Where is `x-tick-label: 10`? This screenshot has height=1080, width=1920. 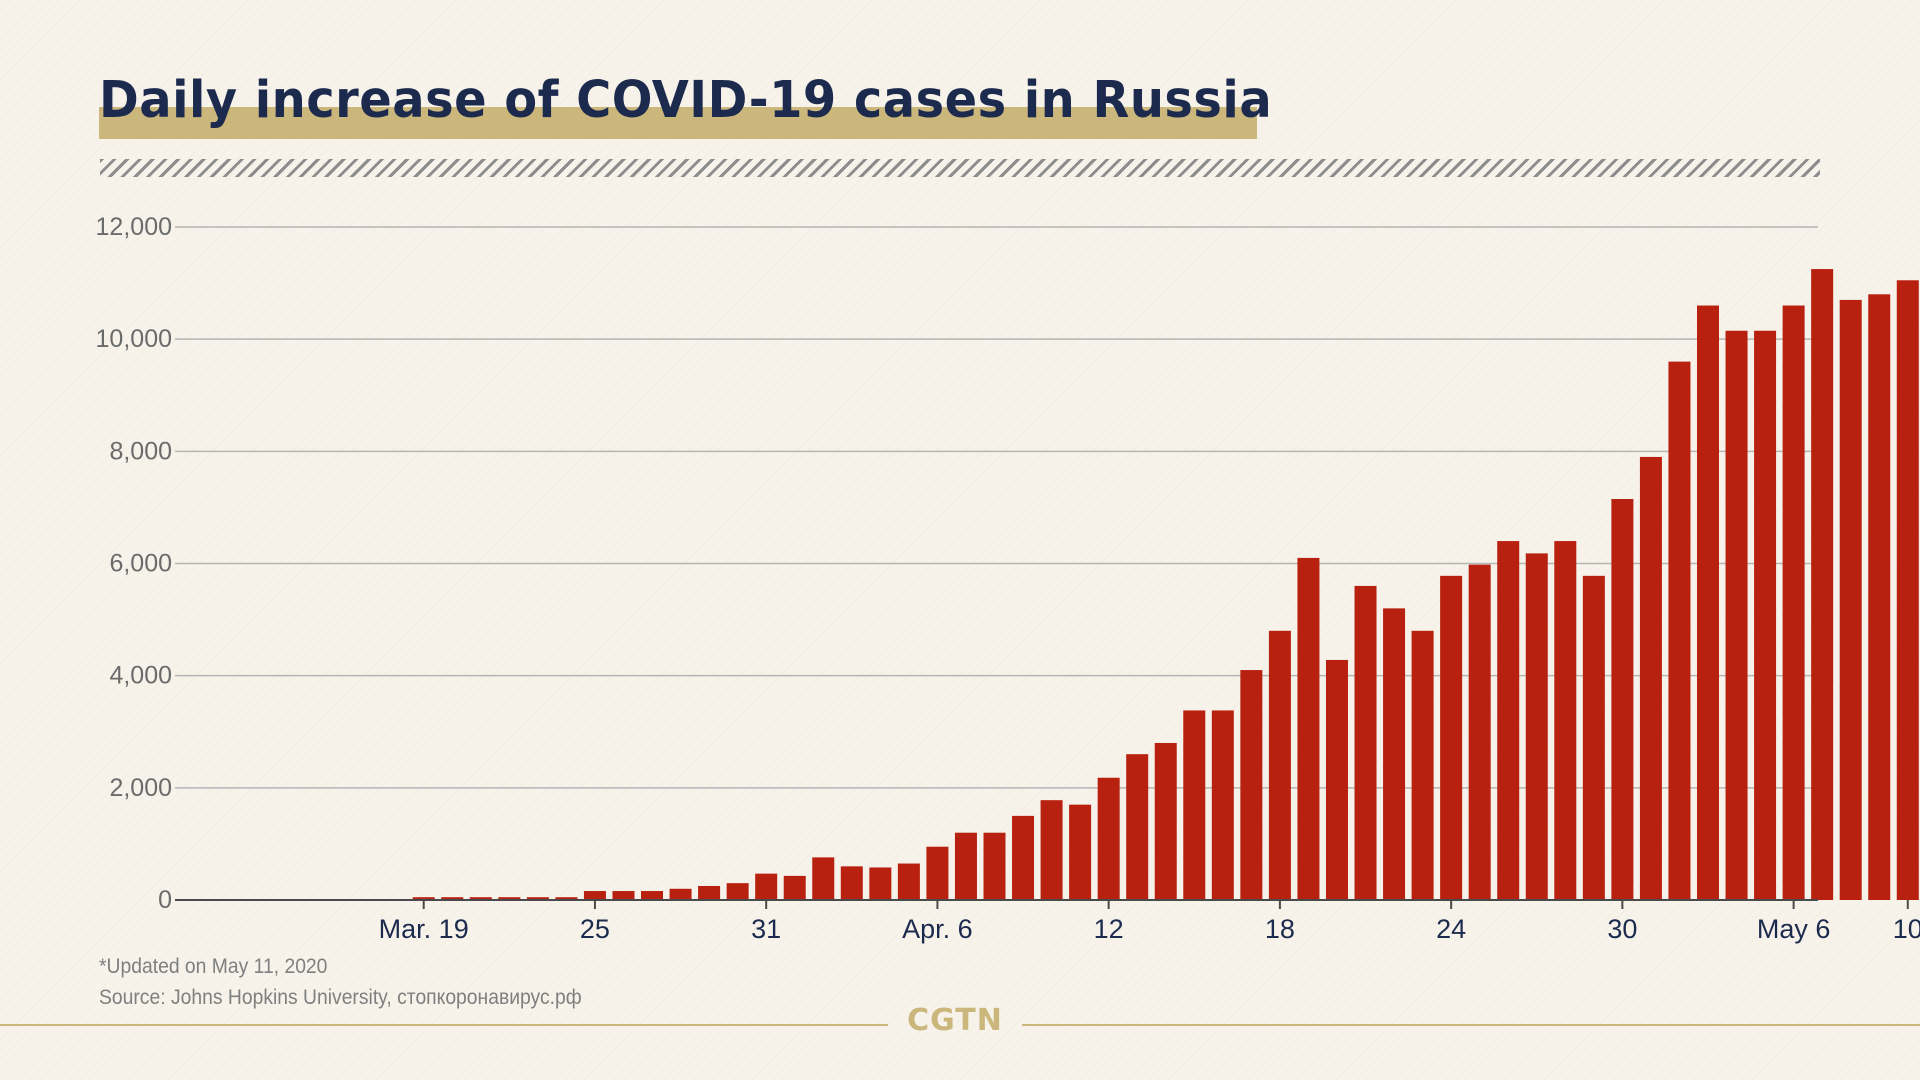 x-tick-label: 10 is located at coordinates (1906, 929).